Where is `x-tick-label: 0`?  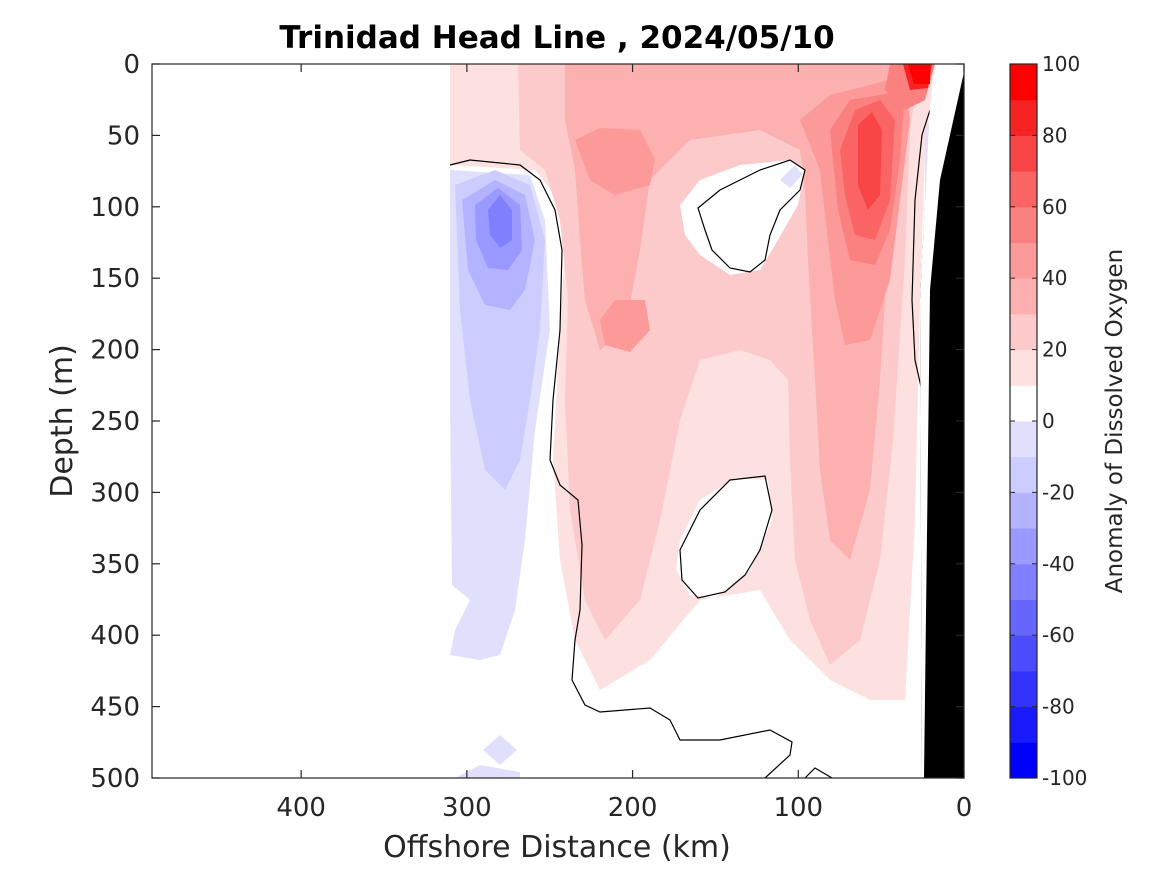
x-tick-label: 0 is located at coordinates (964, 808).